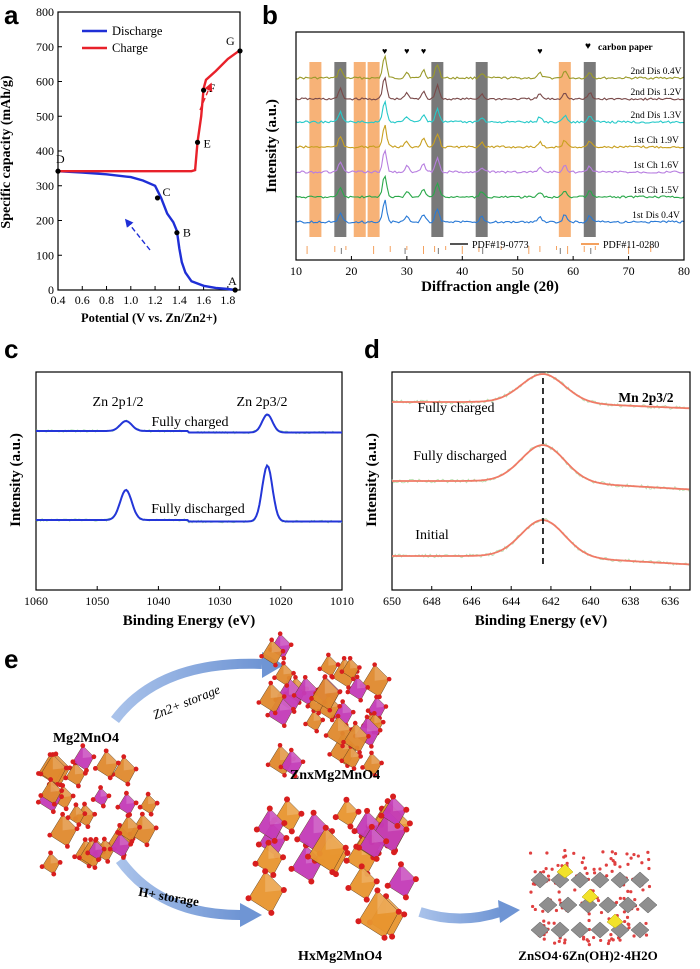 The height and width of the screenshot is (969, 700). Describe the element at coordinates (137, 234) in the screenshot. I see `discharge-direction-arrow` at that location.